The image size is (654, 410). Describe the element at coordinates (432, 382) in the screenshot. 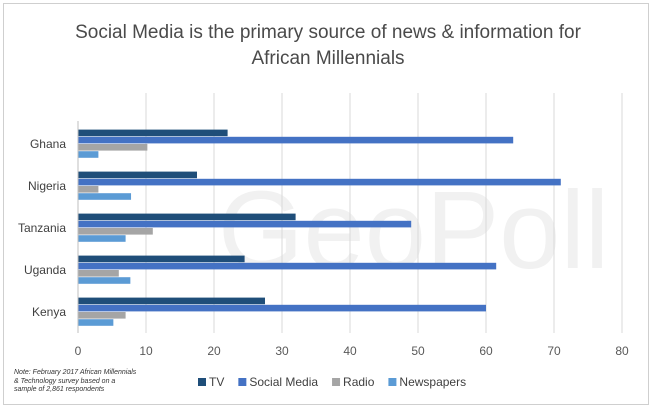

I see `legend-label: Newspapers` at that location.